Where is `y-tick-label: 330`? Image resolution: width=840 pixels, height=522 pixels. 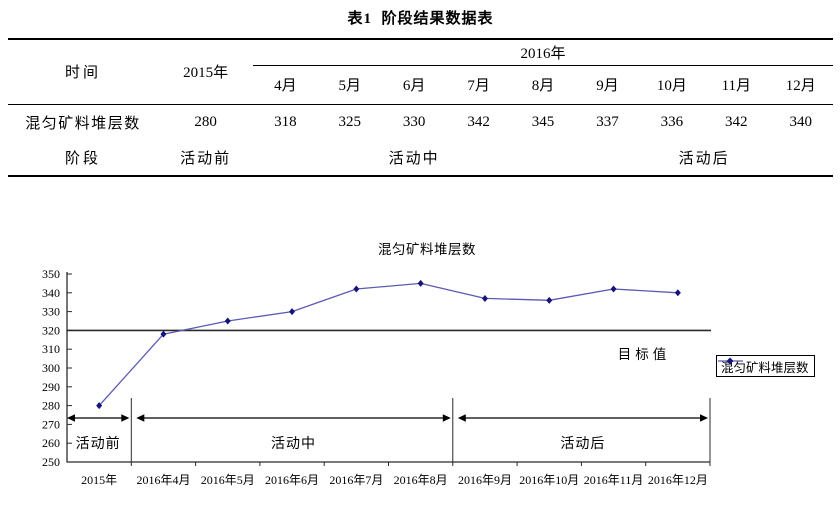
y-tick-label: 330 is located at coordinates (51, 312).